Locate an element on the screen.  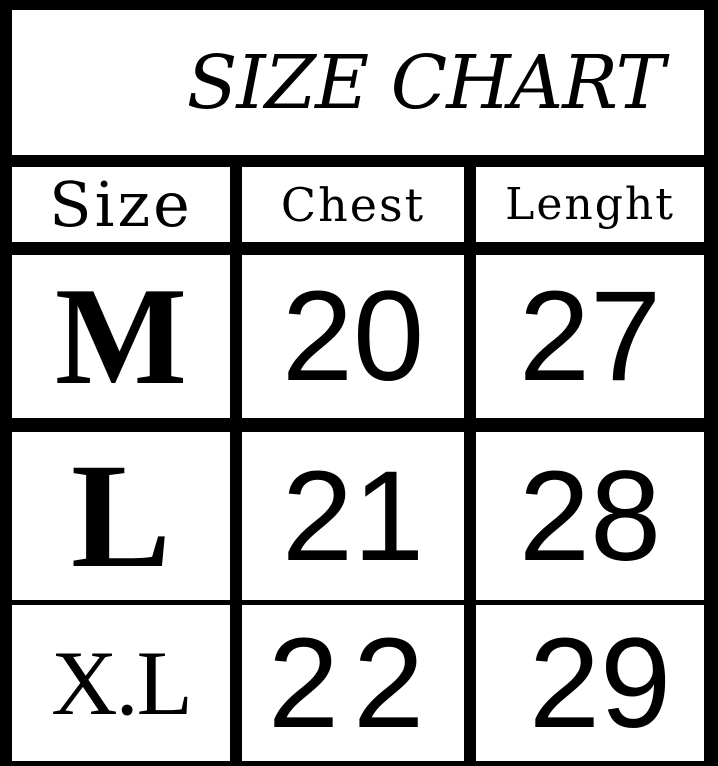
header-size: Size is located at coordinates (121, 204).